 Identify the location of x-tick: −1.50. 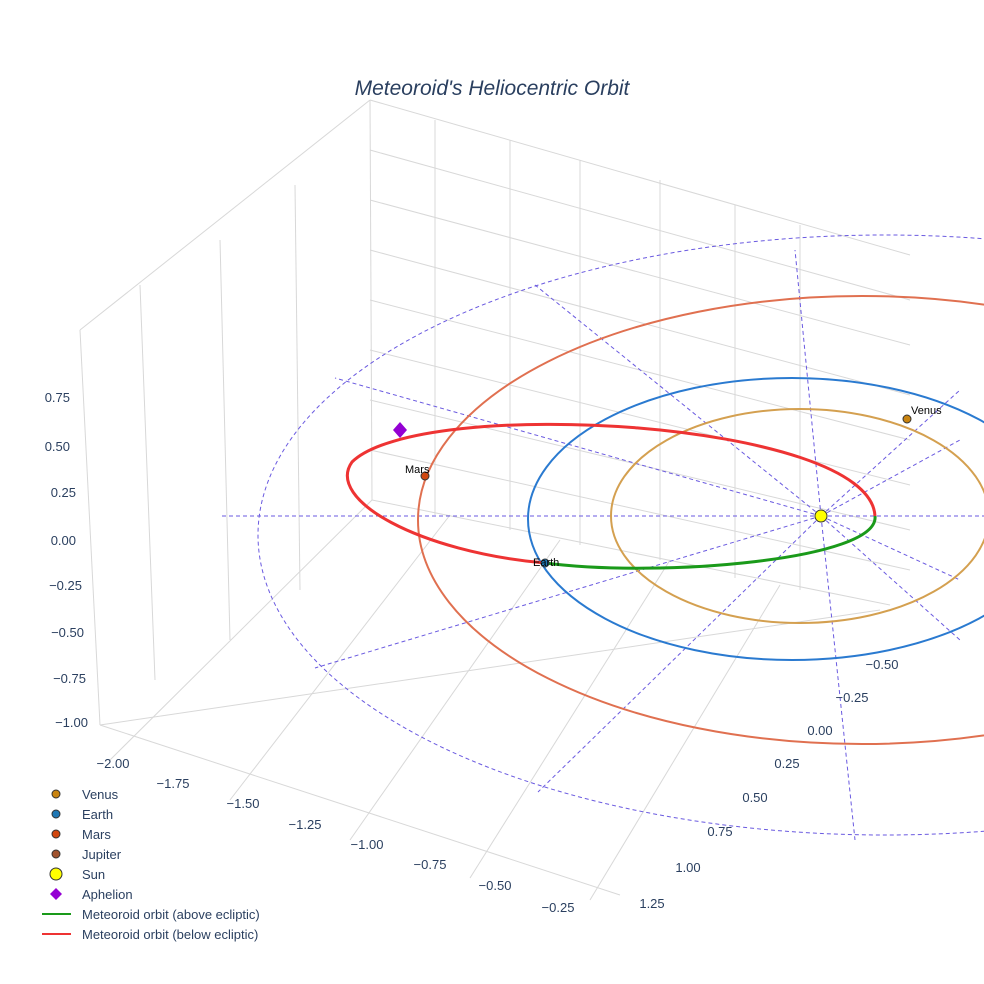
(243, 803).